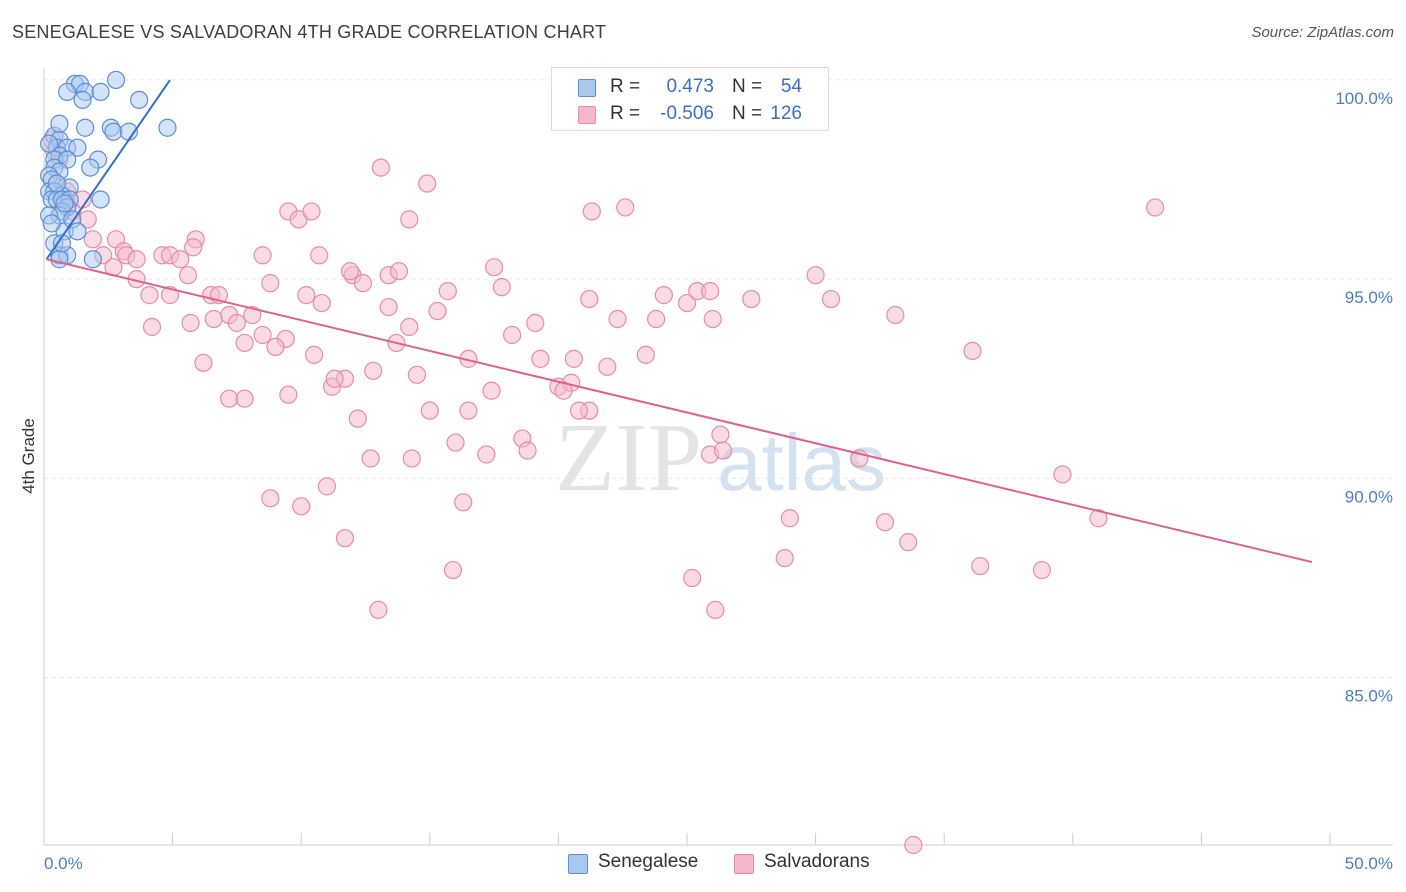  I want to click on legend-n-value: 126, so click(786, 113).